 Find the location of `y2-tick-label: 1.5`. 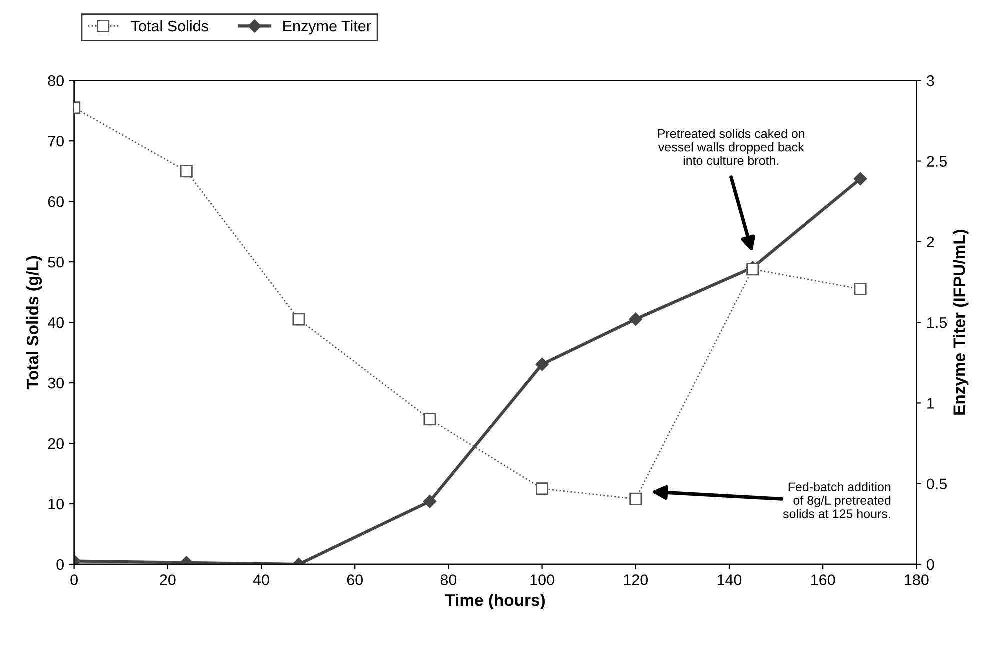

y2-tick-label: 1.5 is located at coordinates (937, 323).